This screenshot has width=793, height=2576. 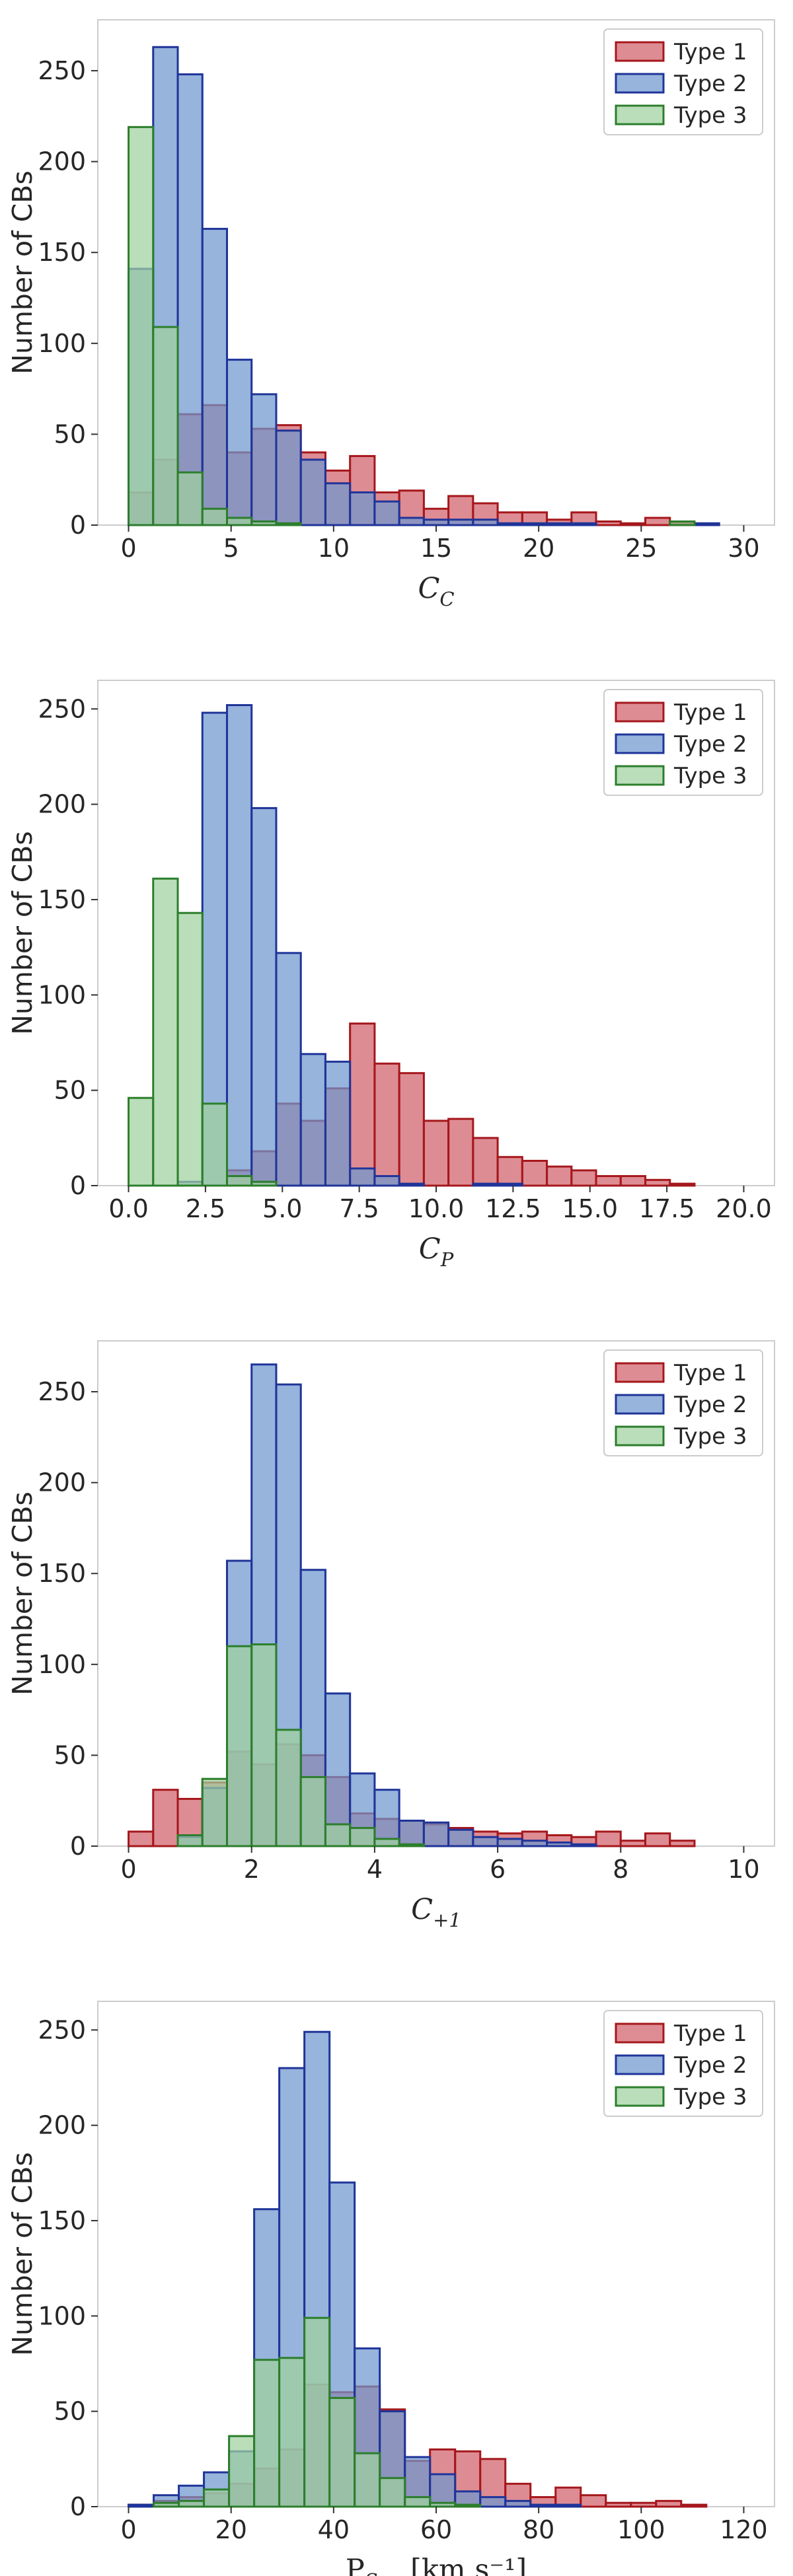 I want to click on x-axis-label: PSep [km s⁻¹], so click(x=436, y=2565).